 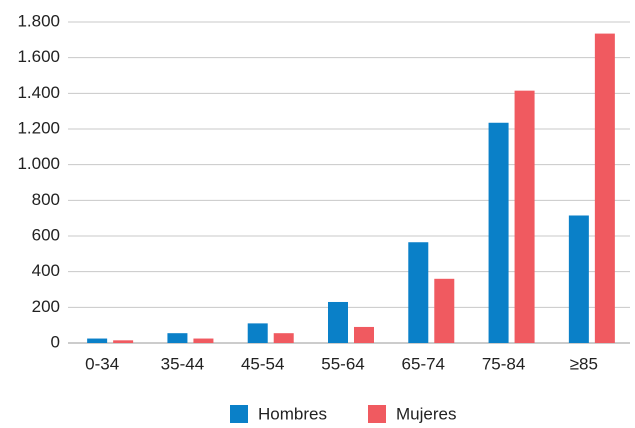 What do you see at coordinates (102, 363) in the screenshot?
I see `x-tick-label: 0-34` at bounding box center [102, 363].